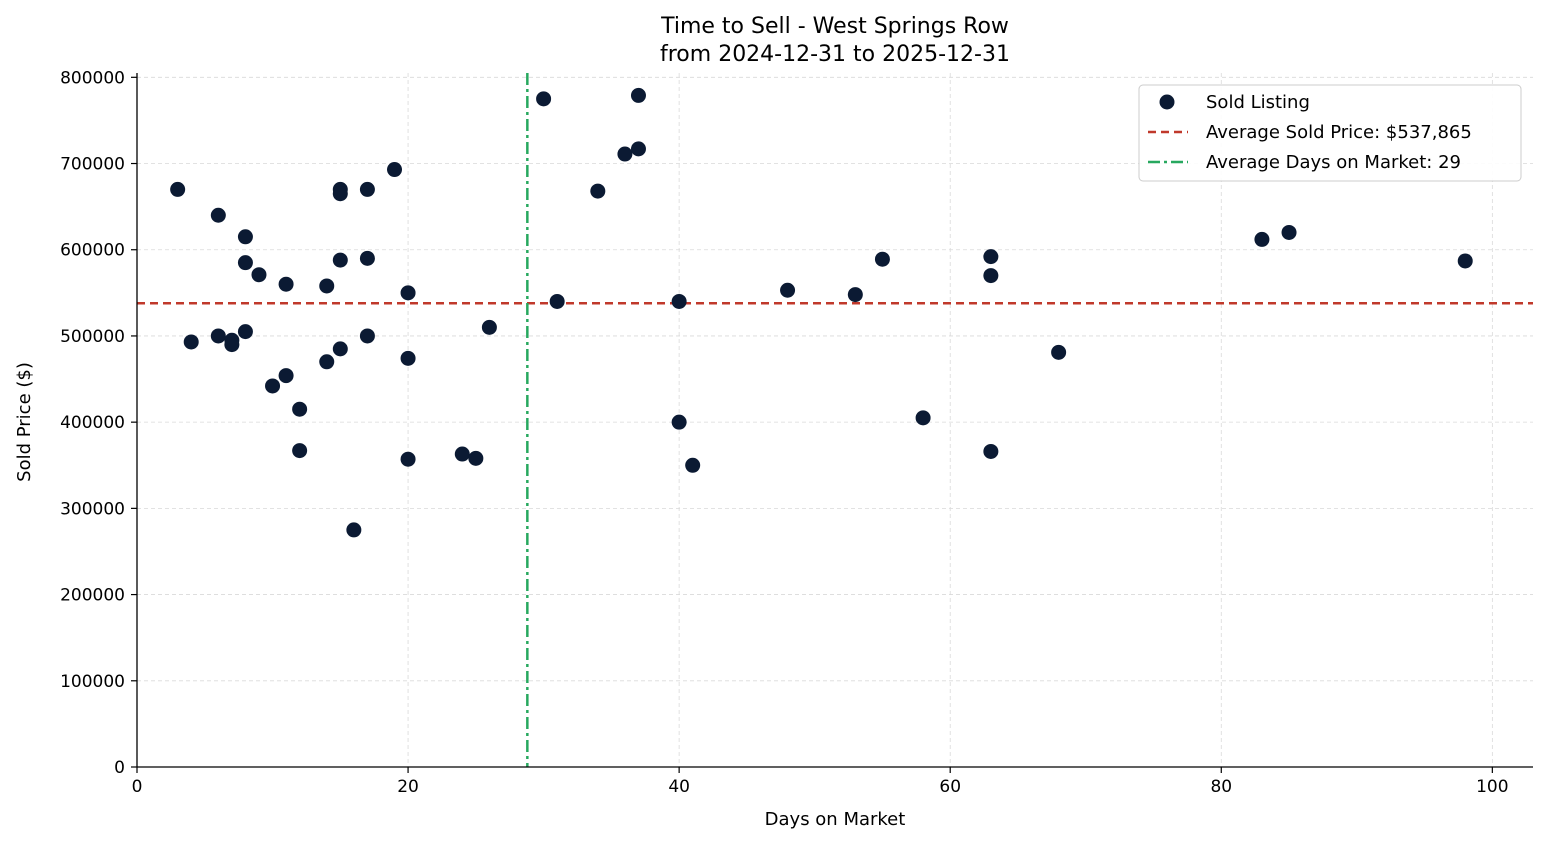 The height and width of the screenshot is (845, 1547). Describe the element at coordinates (1492, 787) in the screenshot. I see `x-tick-label: 100` at that location.